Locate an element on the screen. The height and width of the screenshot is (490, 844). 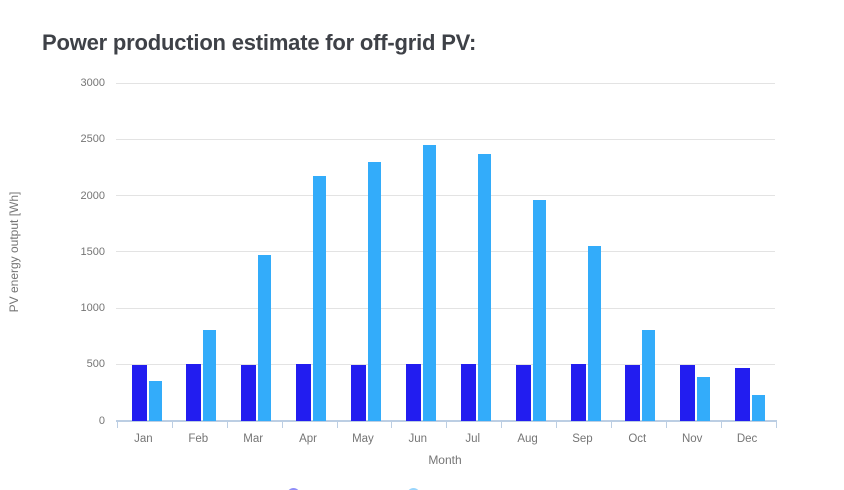
y-tick-label-0: 0 is located at coordinates (101, 420).